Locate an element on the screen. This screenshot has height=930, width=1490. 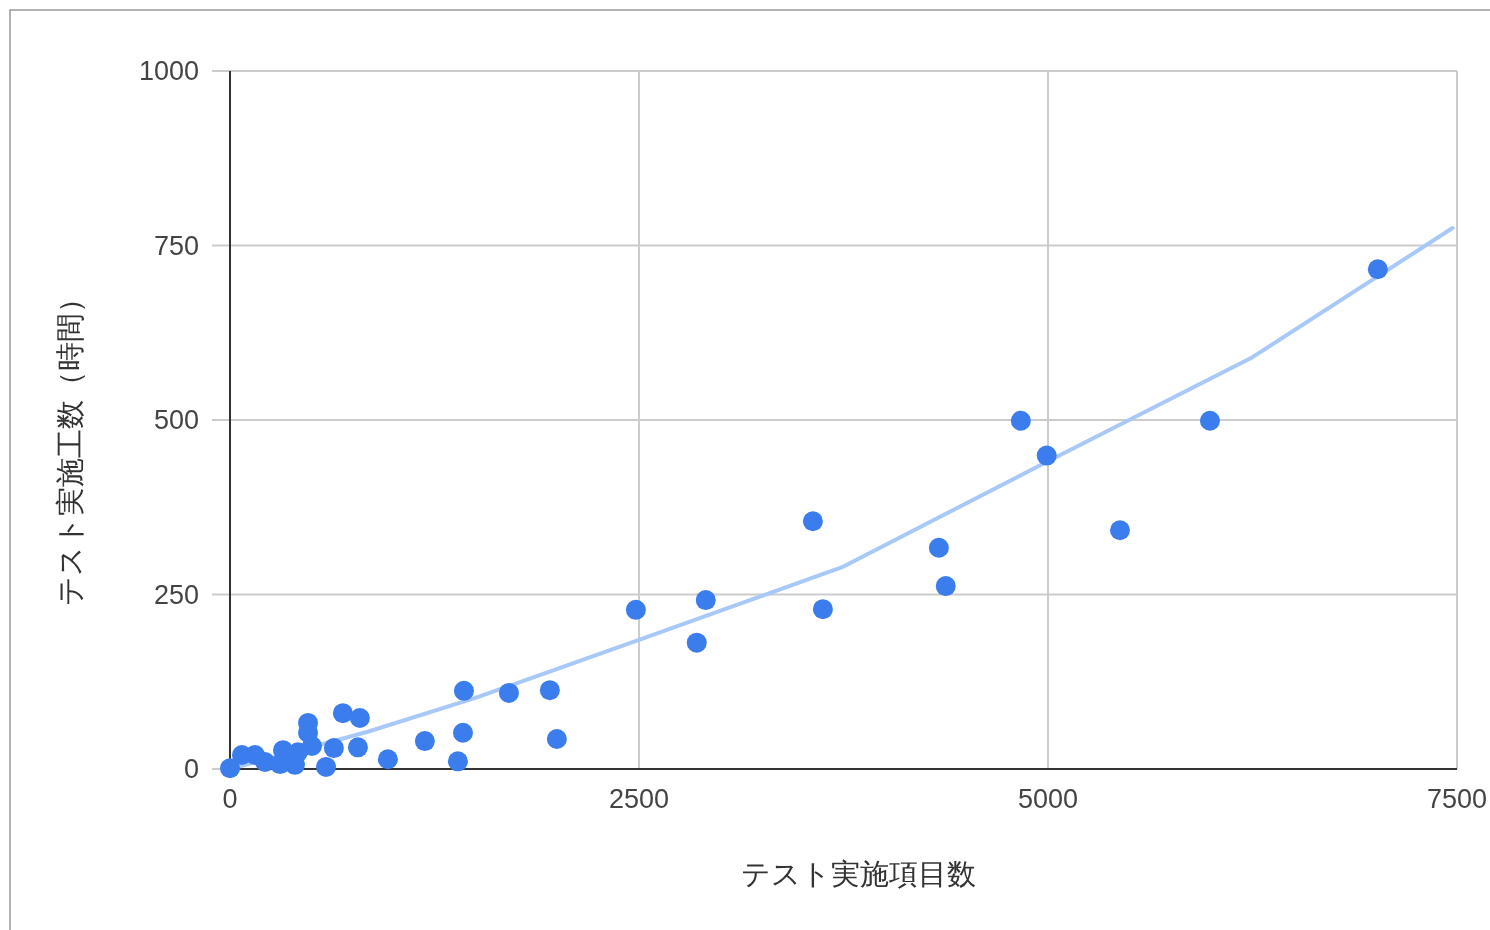
x-axis-title: テスト実施項目数 is located at coordinates (858, 874).